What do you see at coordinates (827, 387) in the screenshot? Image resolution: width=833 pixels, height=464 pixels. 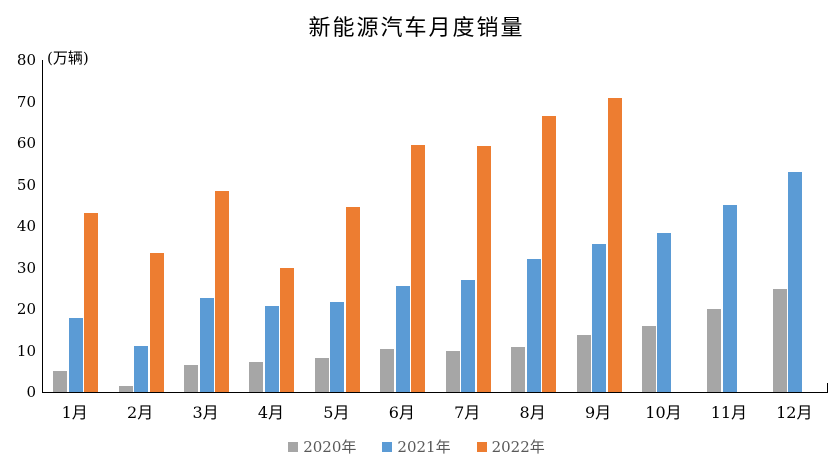 I see `x-axis-end-tick` at bounding box center [827, 387].